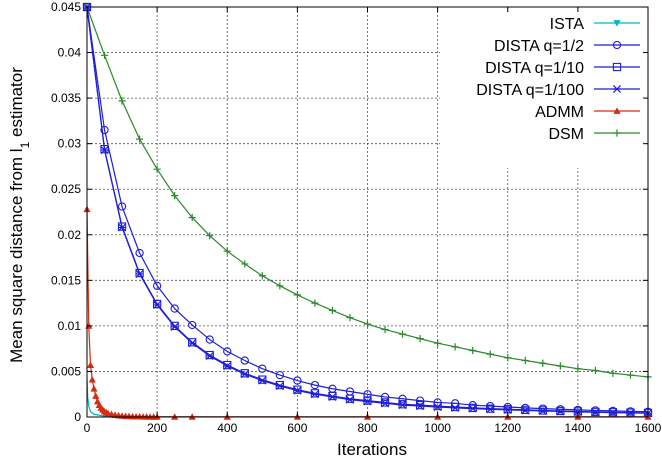  Describe the element at coordinates (587, 112) in the screenshot. I see `legend-entry: ADMM` at that location.